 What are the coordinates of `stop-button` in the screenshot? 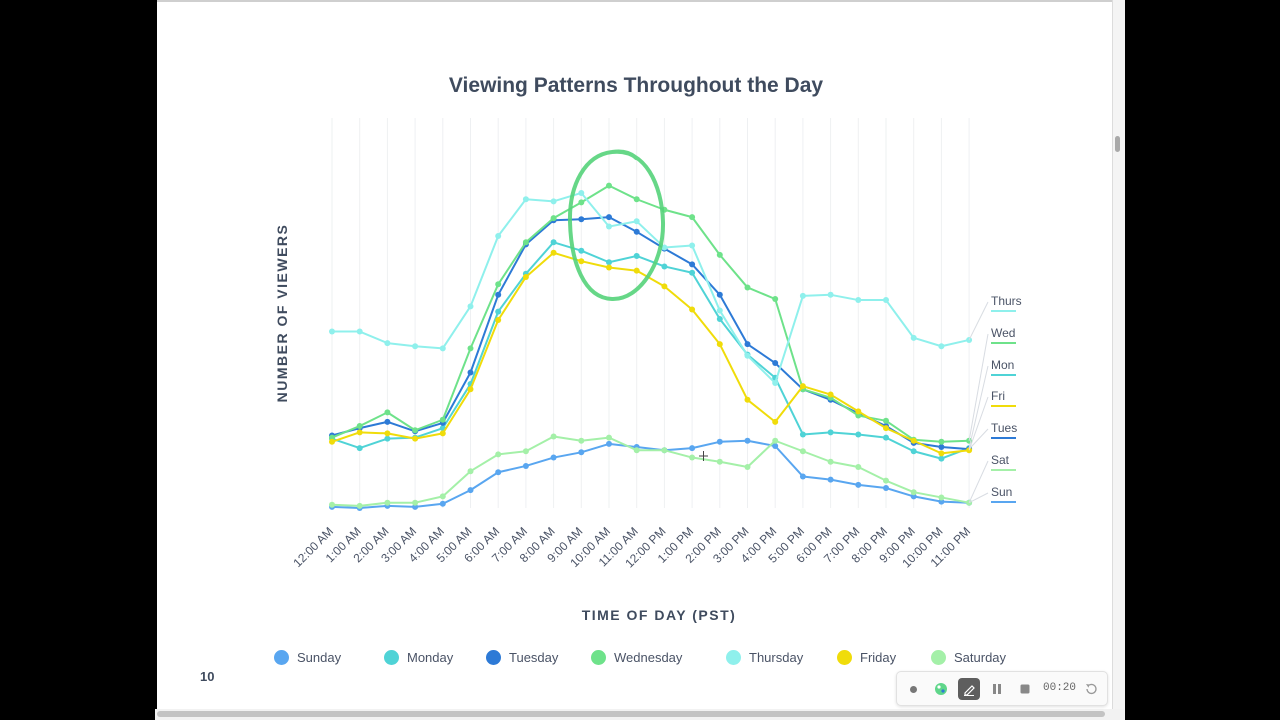 It's located at (1025, 689).